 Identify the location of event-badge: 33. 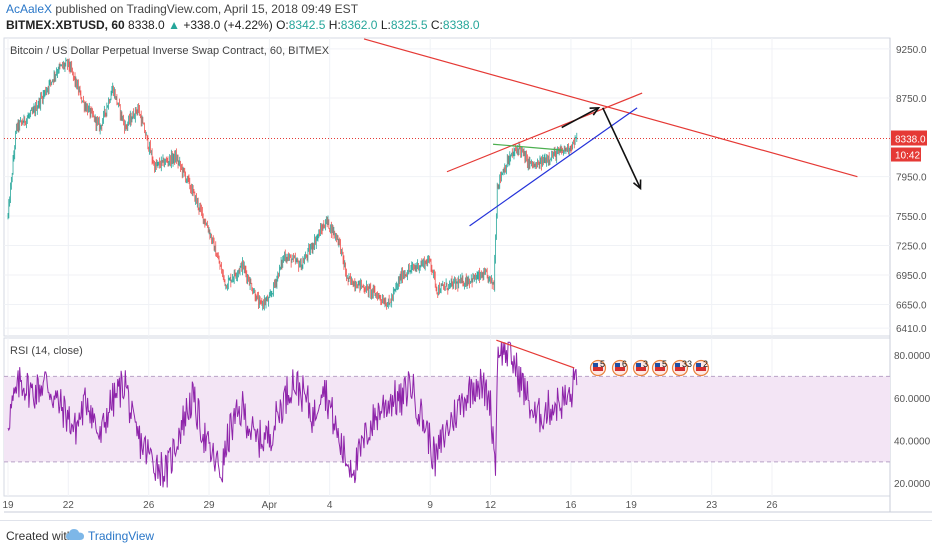
(682, 368).